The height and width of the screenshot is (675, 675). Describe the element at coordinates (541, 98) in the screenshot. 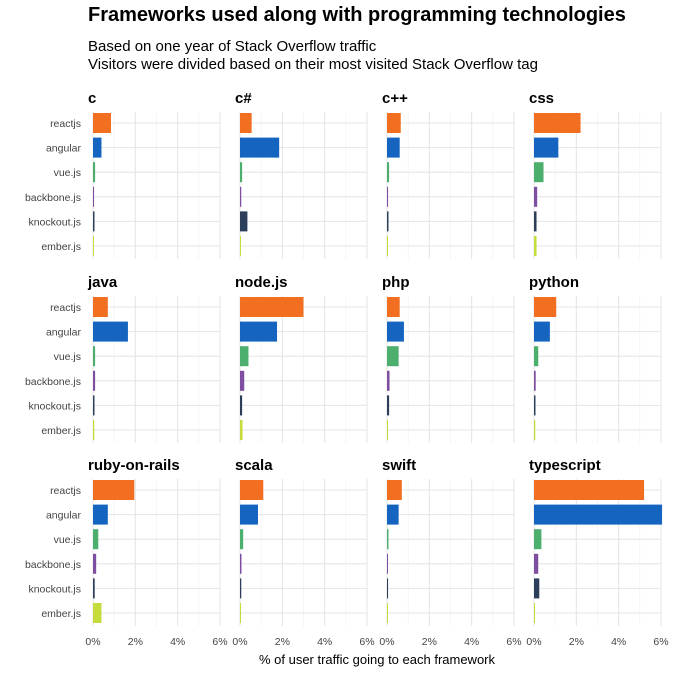

I see `facet-title: css` at that location.